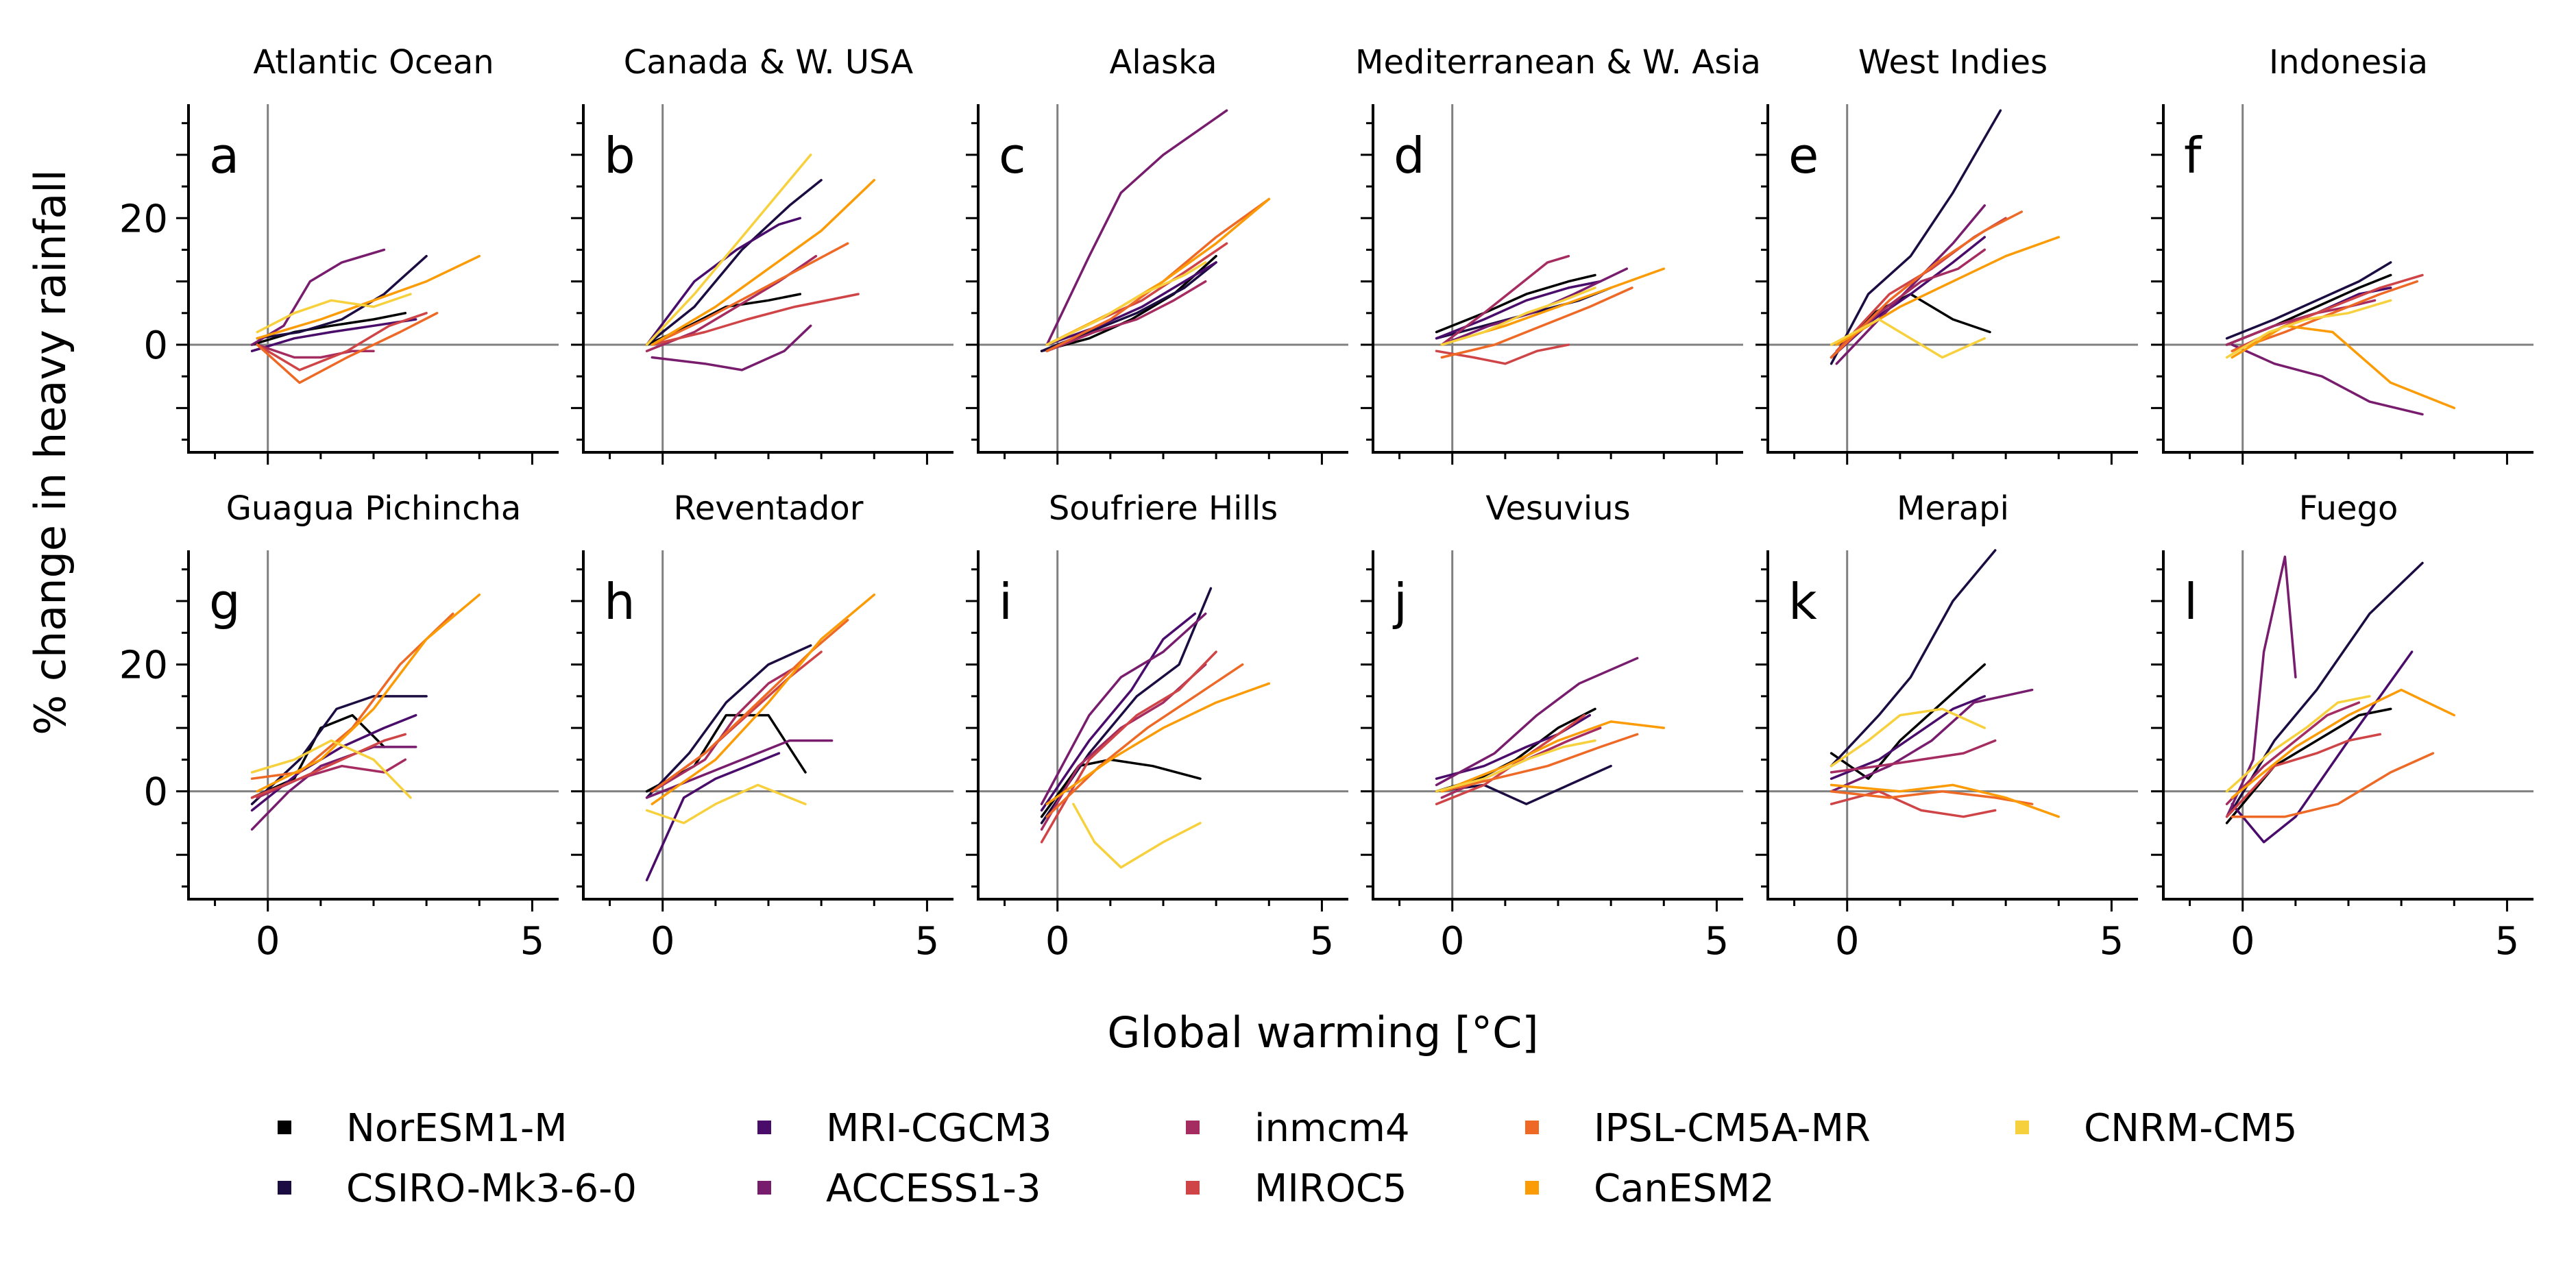 Image resolution: width=2576 pixels, height=1272 pixels. I want to click on panel-title: Fuego, so click(2348, 508).